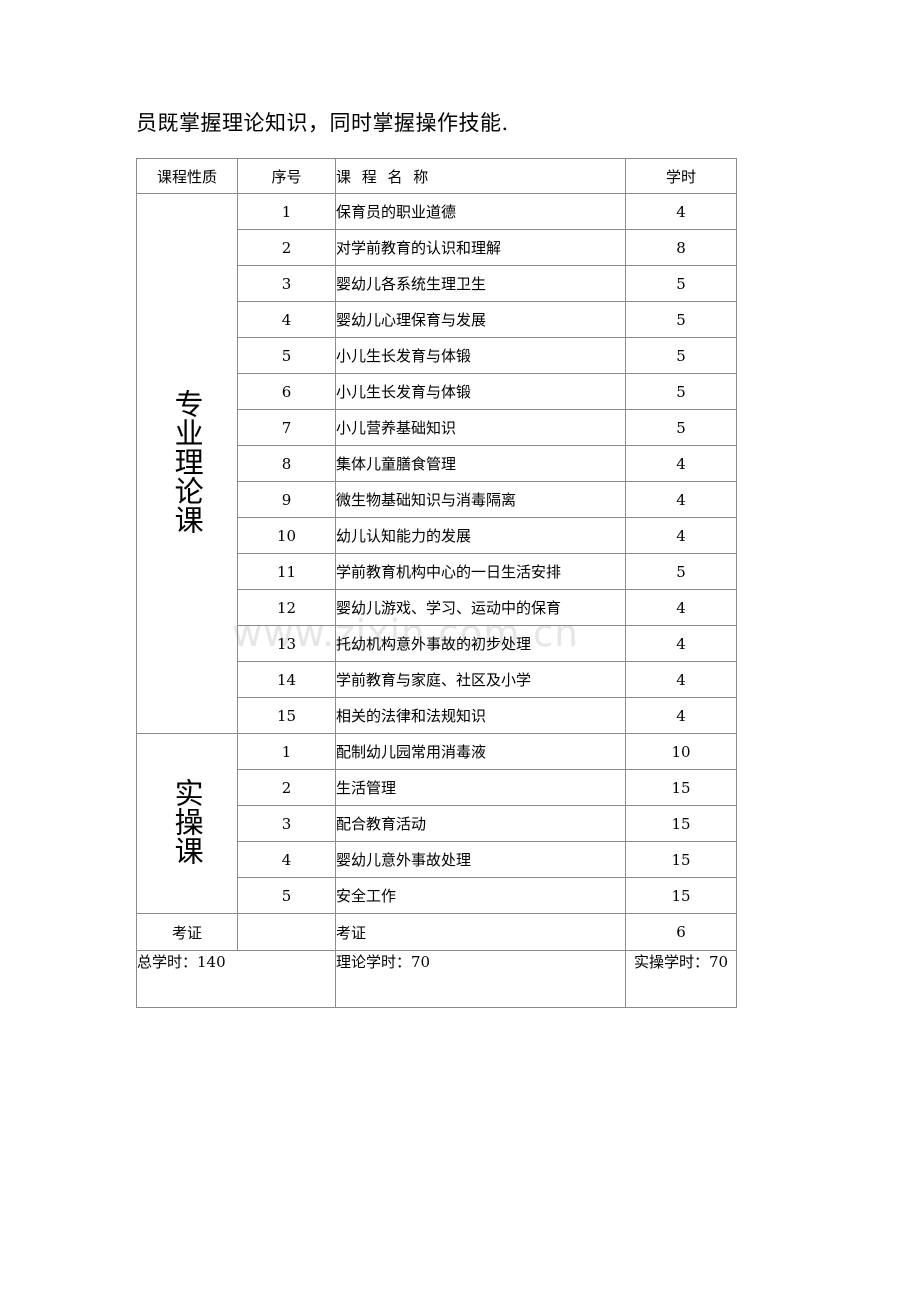  I want to click on row-index: 12, so click(286, 607).